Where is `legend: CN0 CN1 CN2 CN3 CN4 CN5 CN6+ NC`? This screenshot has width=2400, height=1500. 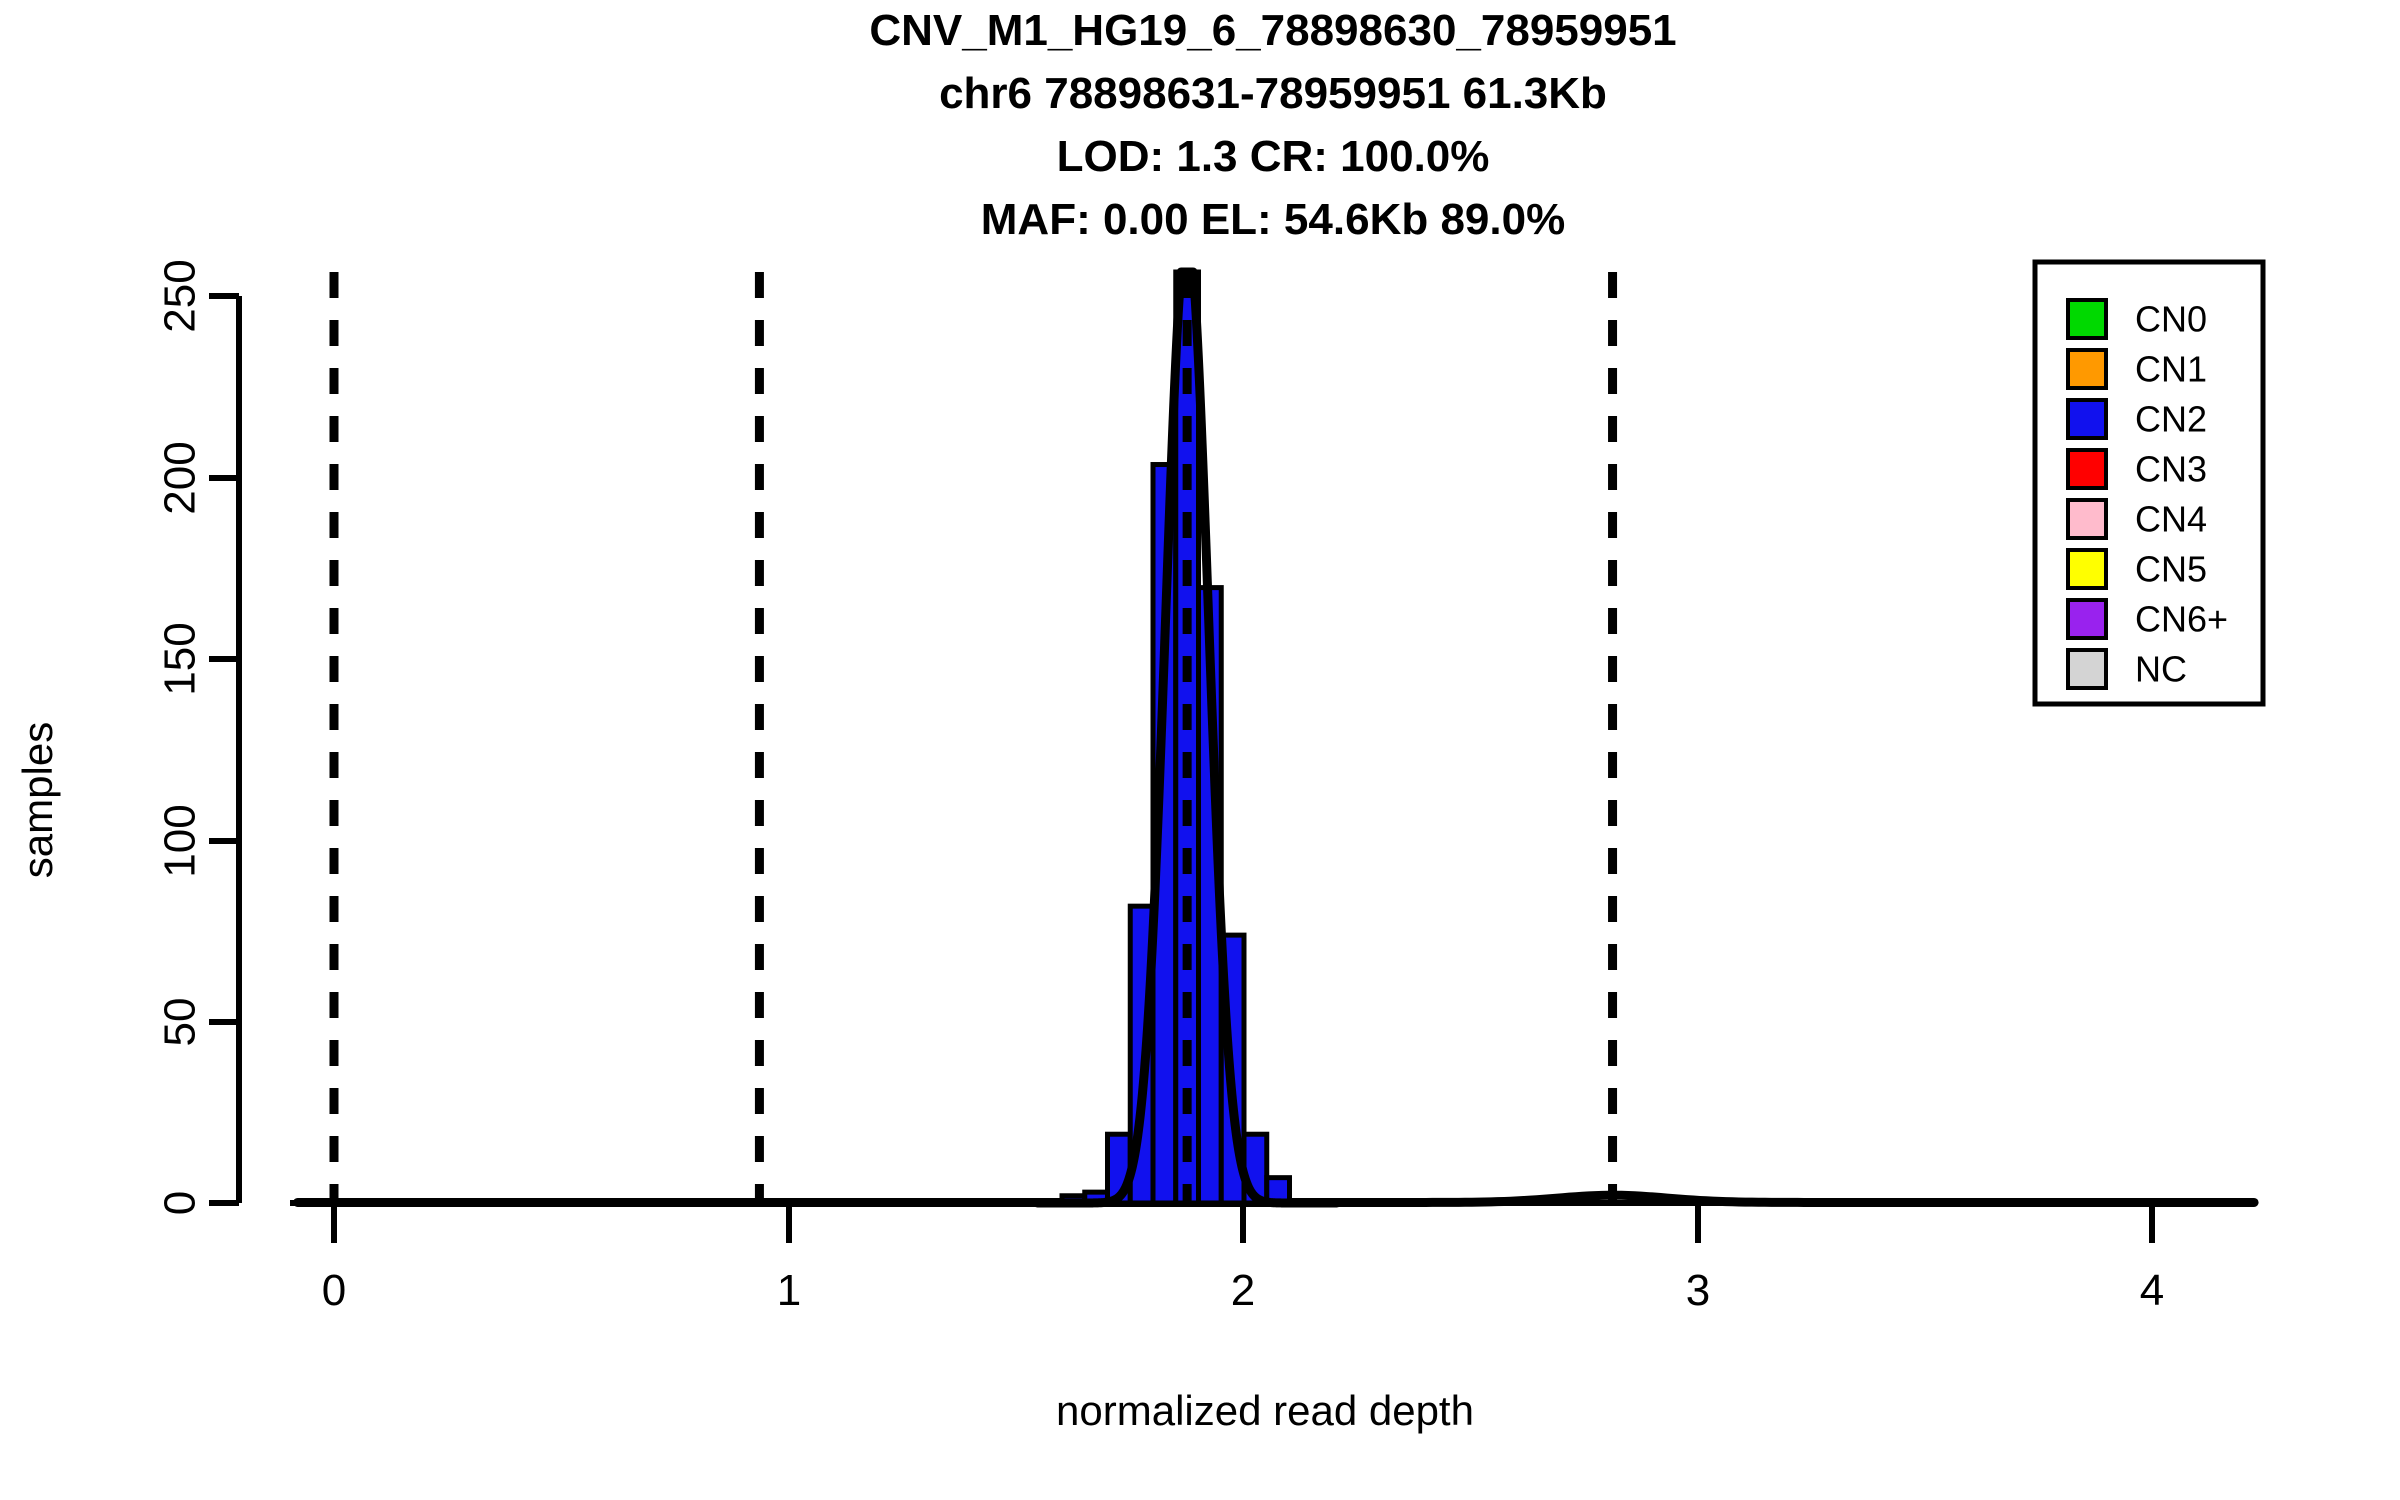
legend: CN0 CN1 CN2 CN3 CN4 CN5 CN6+ NC is located at coordinates (2149, 483).